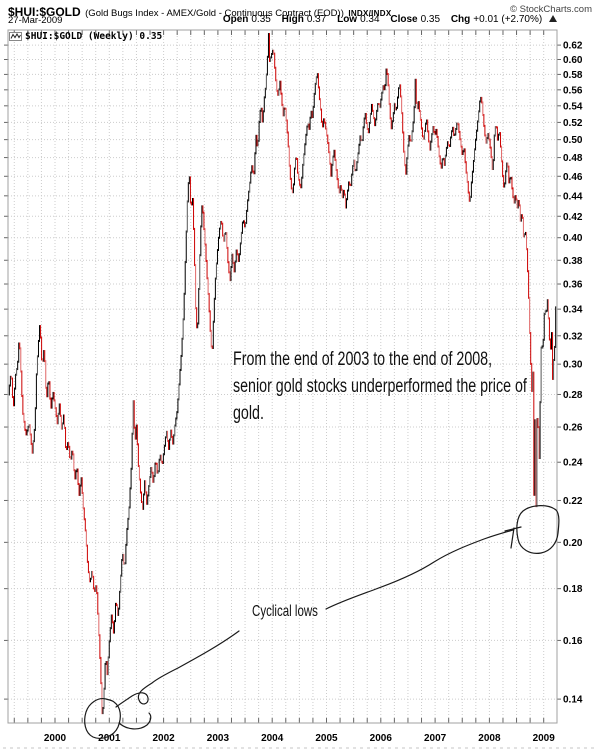 This screenshot has height=750, width=600. What do you see at coordinates (404, 19) in the screenshot?
I see `close-label: Close` at bounding box center [404, 19].